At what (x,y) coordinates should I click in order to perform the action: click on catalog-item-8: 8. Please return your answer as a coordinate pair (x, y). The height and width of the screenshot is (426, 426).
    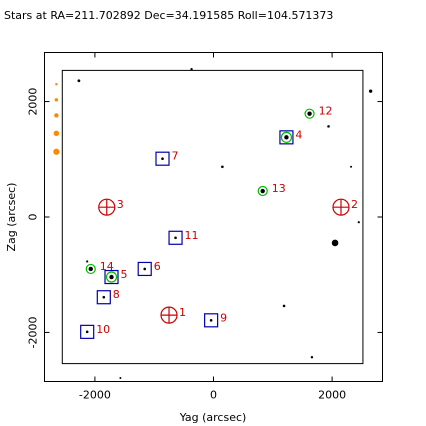
    Looking at the image, I should click on (108, 296).